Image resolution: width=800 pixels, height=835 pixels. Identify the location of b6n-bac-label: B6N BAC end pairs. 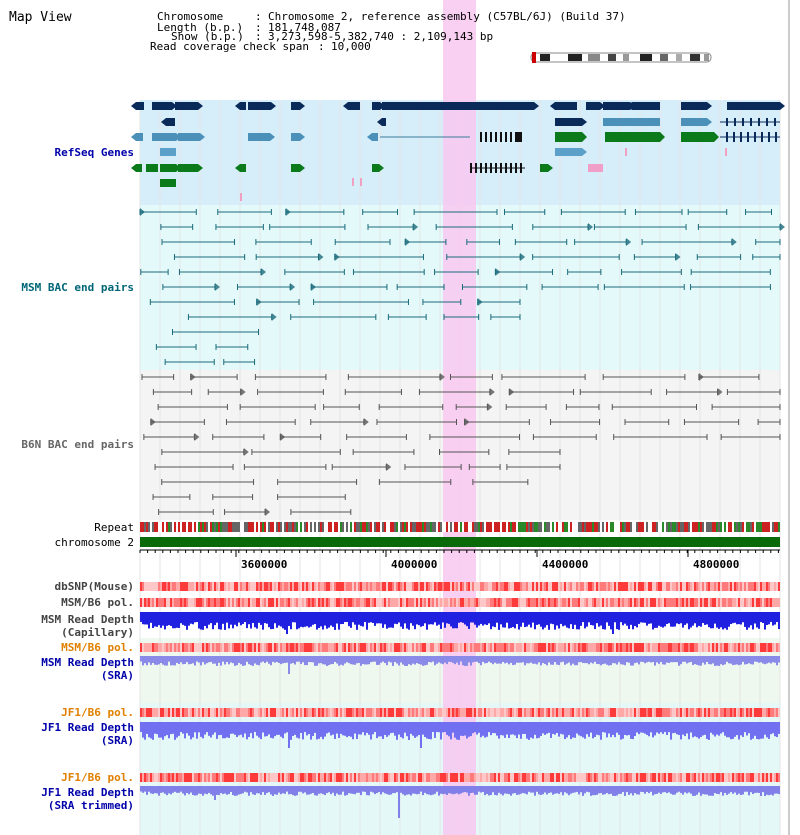
(77, 444).